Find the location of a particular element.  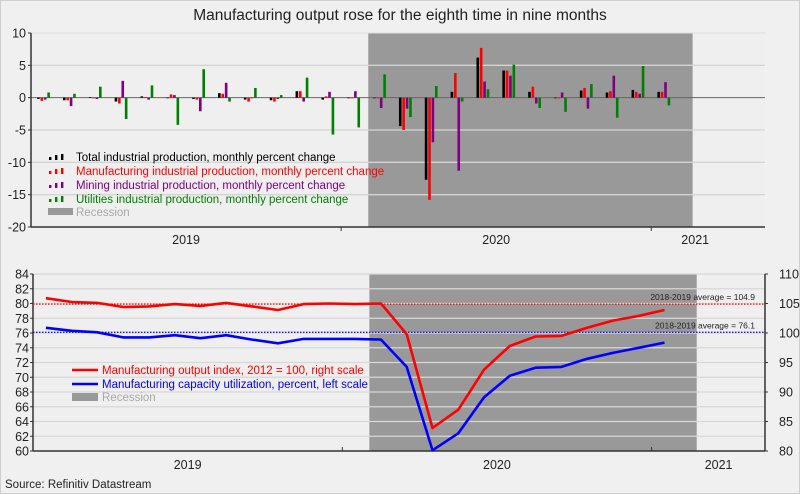

y-right-tick-label: 95 is located at coordinates (786, 363).